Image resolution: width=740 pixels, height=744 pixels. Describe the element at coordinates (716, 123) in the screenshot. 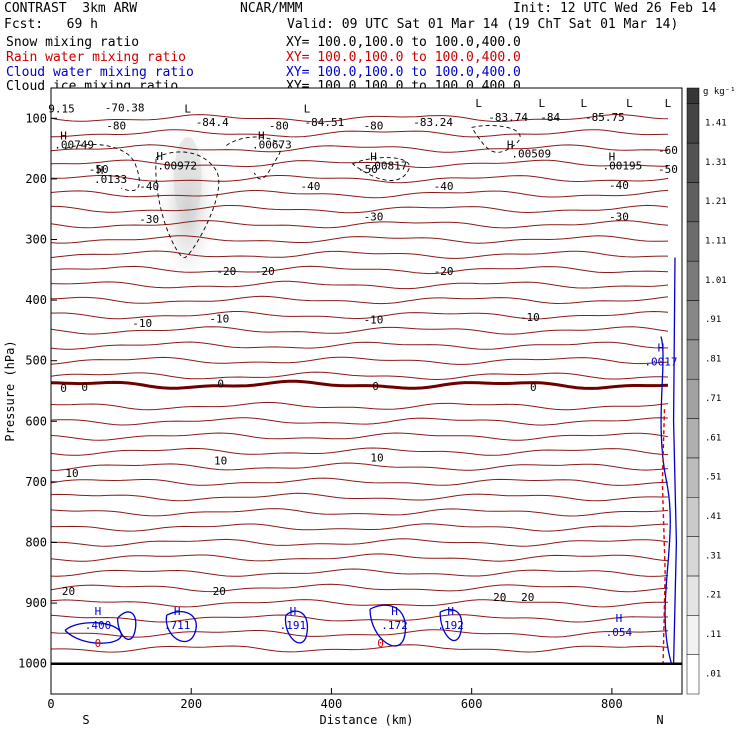

I see `colorbar-tick-label: 1.41` at that location.